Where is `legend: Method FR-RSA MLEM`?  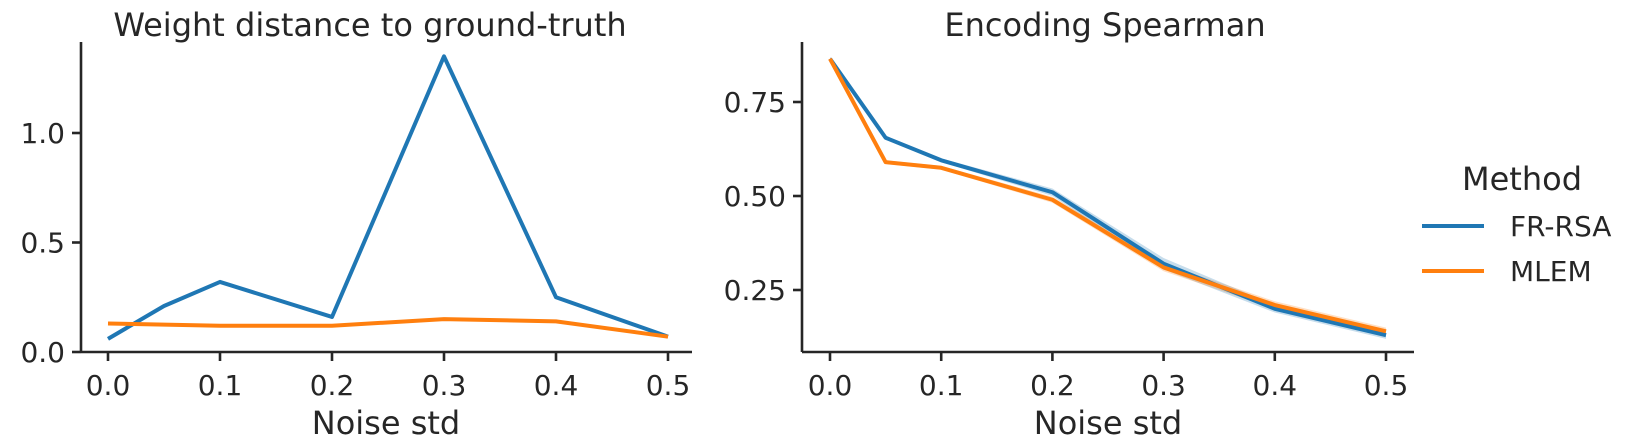 legend: Method FR-RSA MLEM is located at coordinates (1516, 224).